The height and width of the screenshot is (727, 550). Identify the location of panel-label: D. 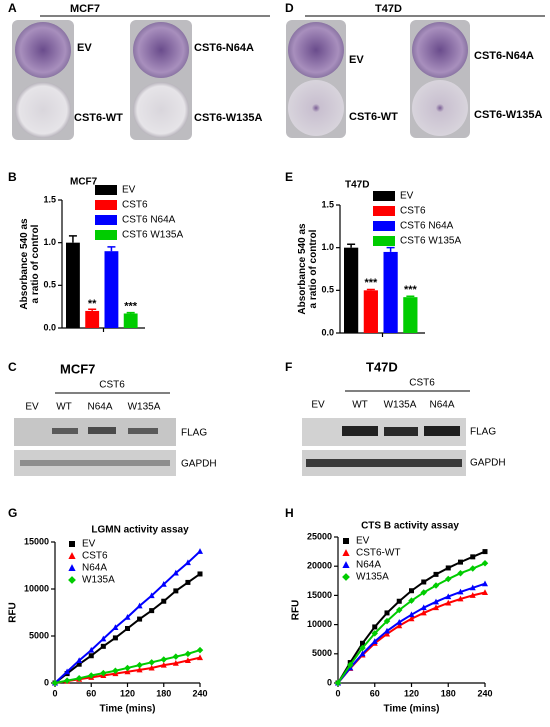
(289, 8).